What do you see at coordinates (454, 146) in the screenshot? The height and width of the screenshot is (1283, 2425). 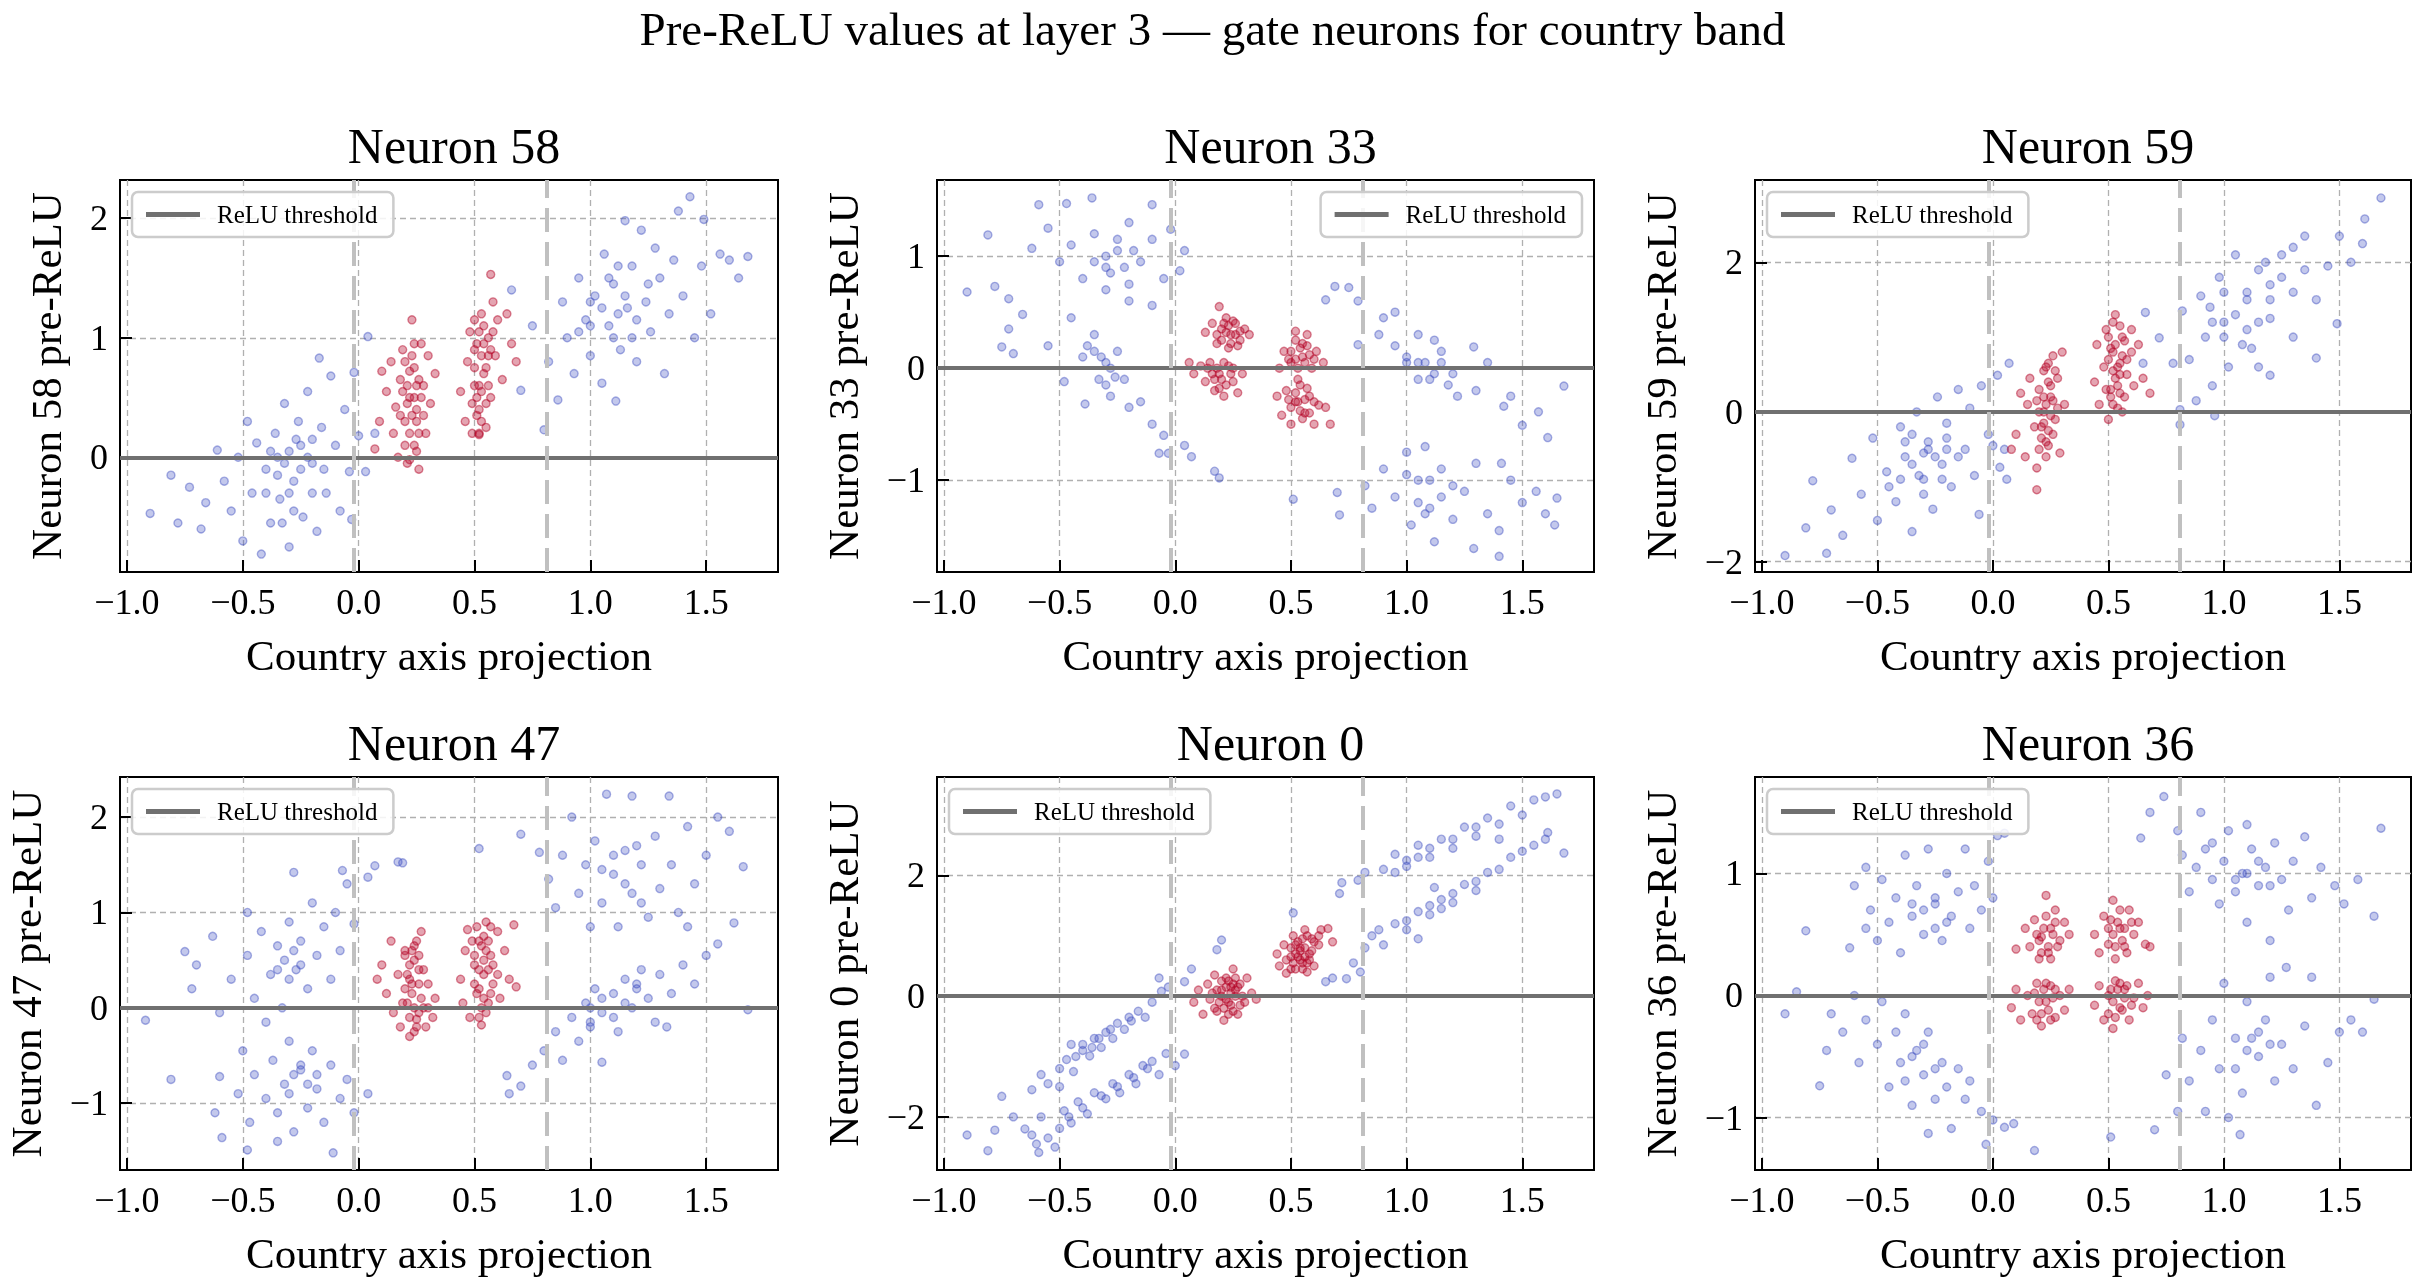 I see `chart-title: Neuron 58` at bounding box center [454, 146].